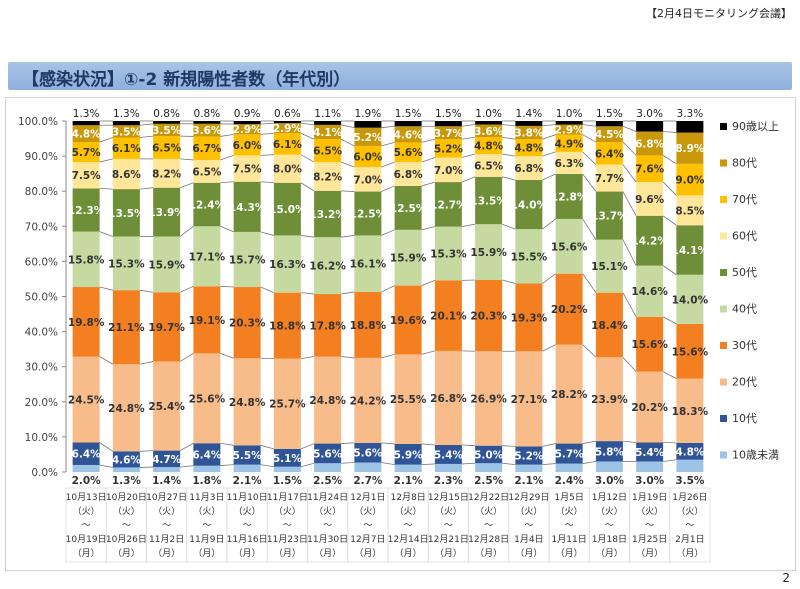 Image resolution: width=800 pixels, height=589 pixels. I want to click on data-label: 1.9%, so click(368, 114).